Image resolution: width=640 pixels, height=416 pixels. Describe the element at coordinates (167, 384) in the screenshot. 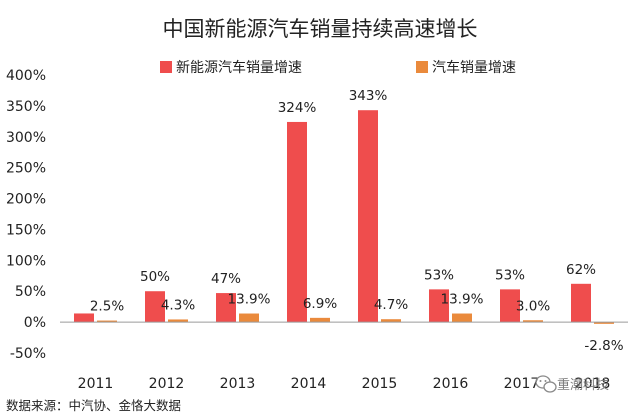

I see `x-tick-label: 2012` at that location.